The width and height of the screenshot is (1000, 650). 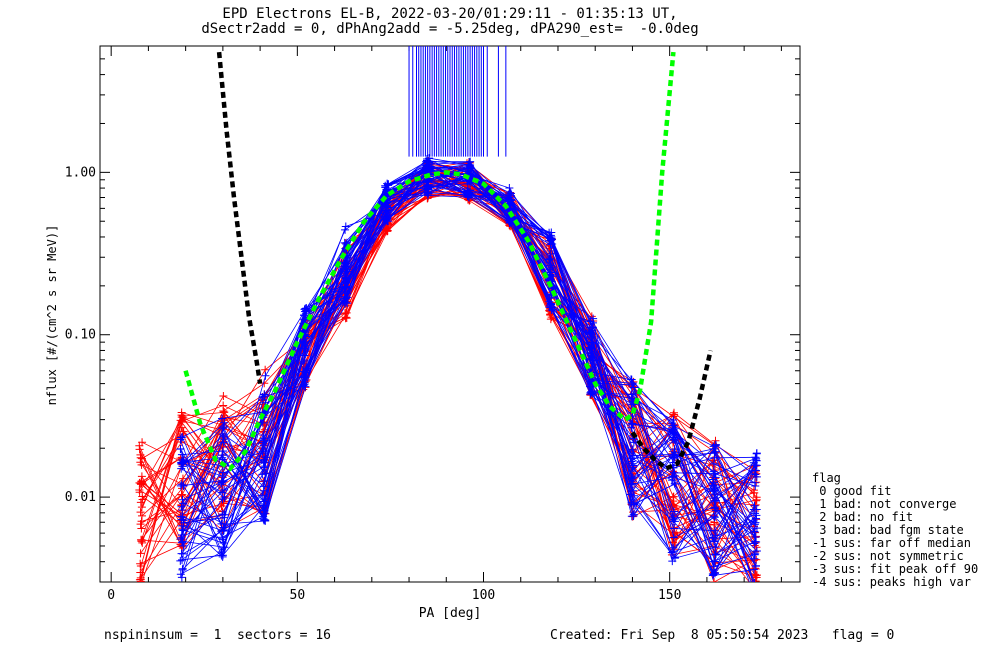 What do you see at coordinates (826, 478) in the screenshot?
I see `legend-item: flag` at bounding box center [826, 478].